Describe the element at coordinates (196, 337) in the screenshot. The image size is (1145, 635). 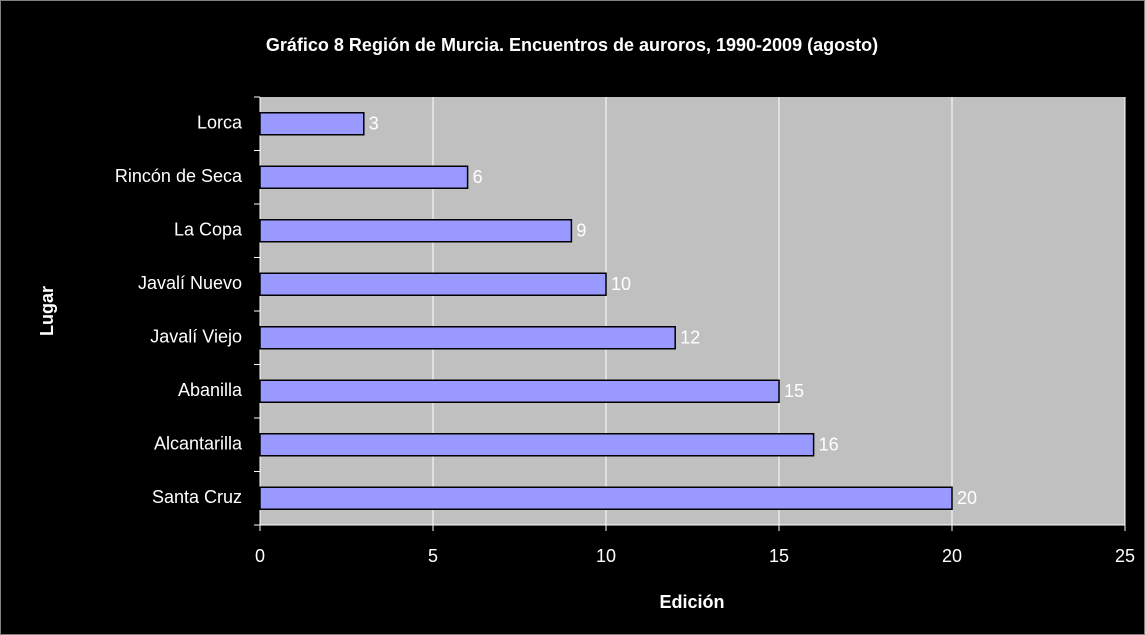
I see `y-tick-label: Javalí Viejo` at that location.